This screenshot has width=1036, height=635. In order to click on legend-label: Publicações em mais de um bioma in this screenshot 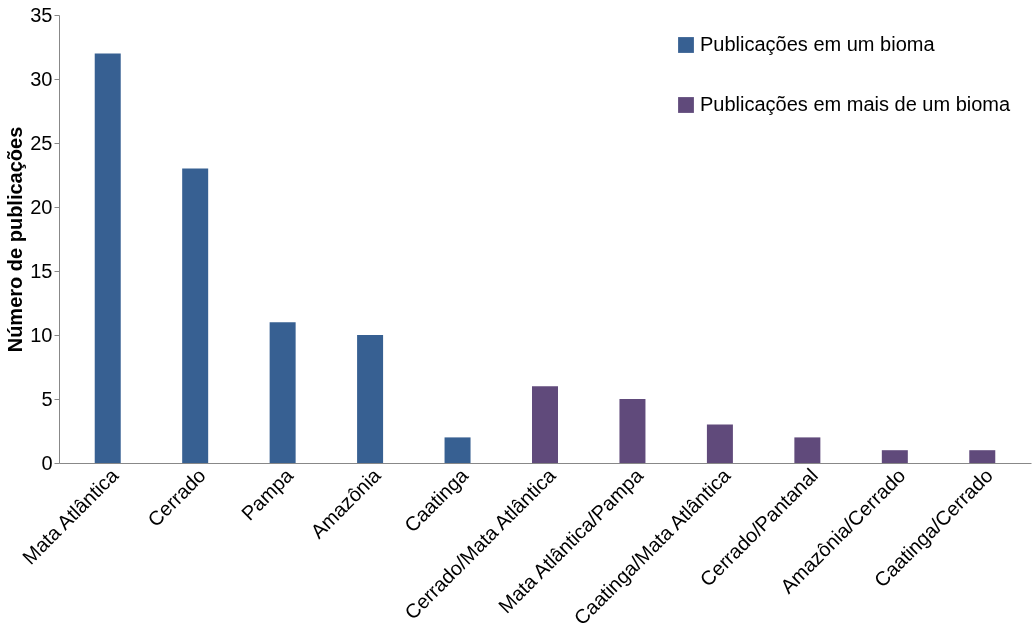, I will do `click(856, 104)`.